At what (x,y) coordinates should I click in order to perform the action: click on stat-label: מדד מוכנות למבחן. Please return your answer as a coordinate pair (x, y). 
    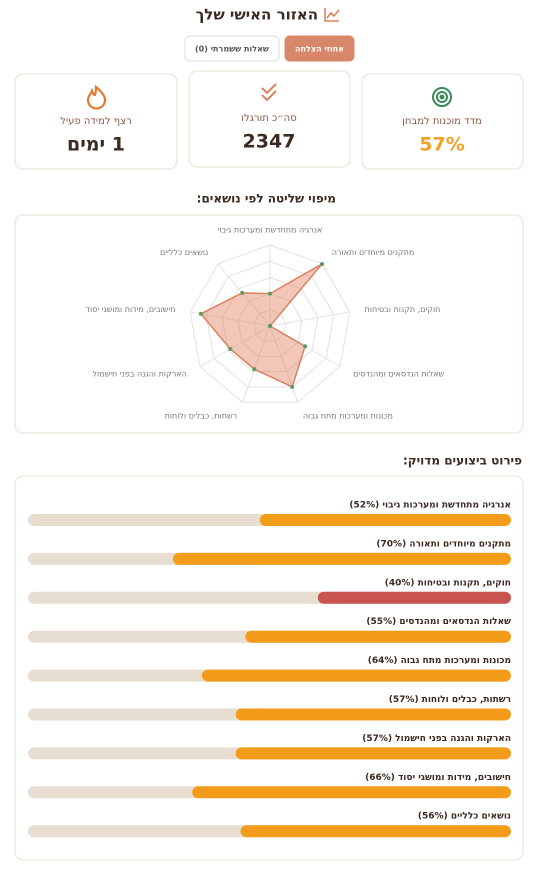
    Looking at the image, I should click on (442, 121).